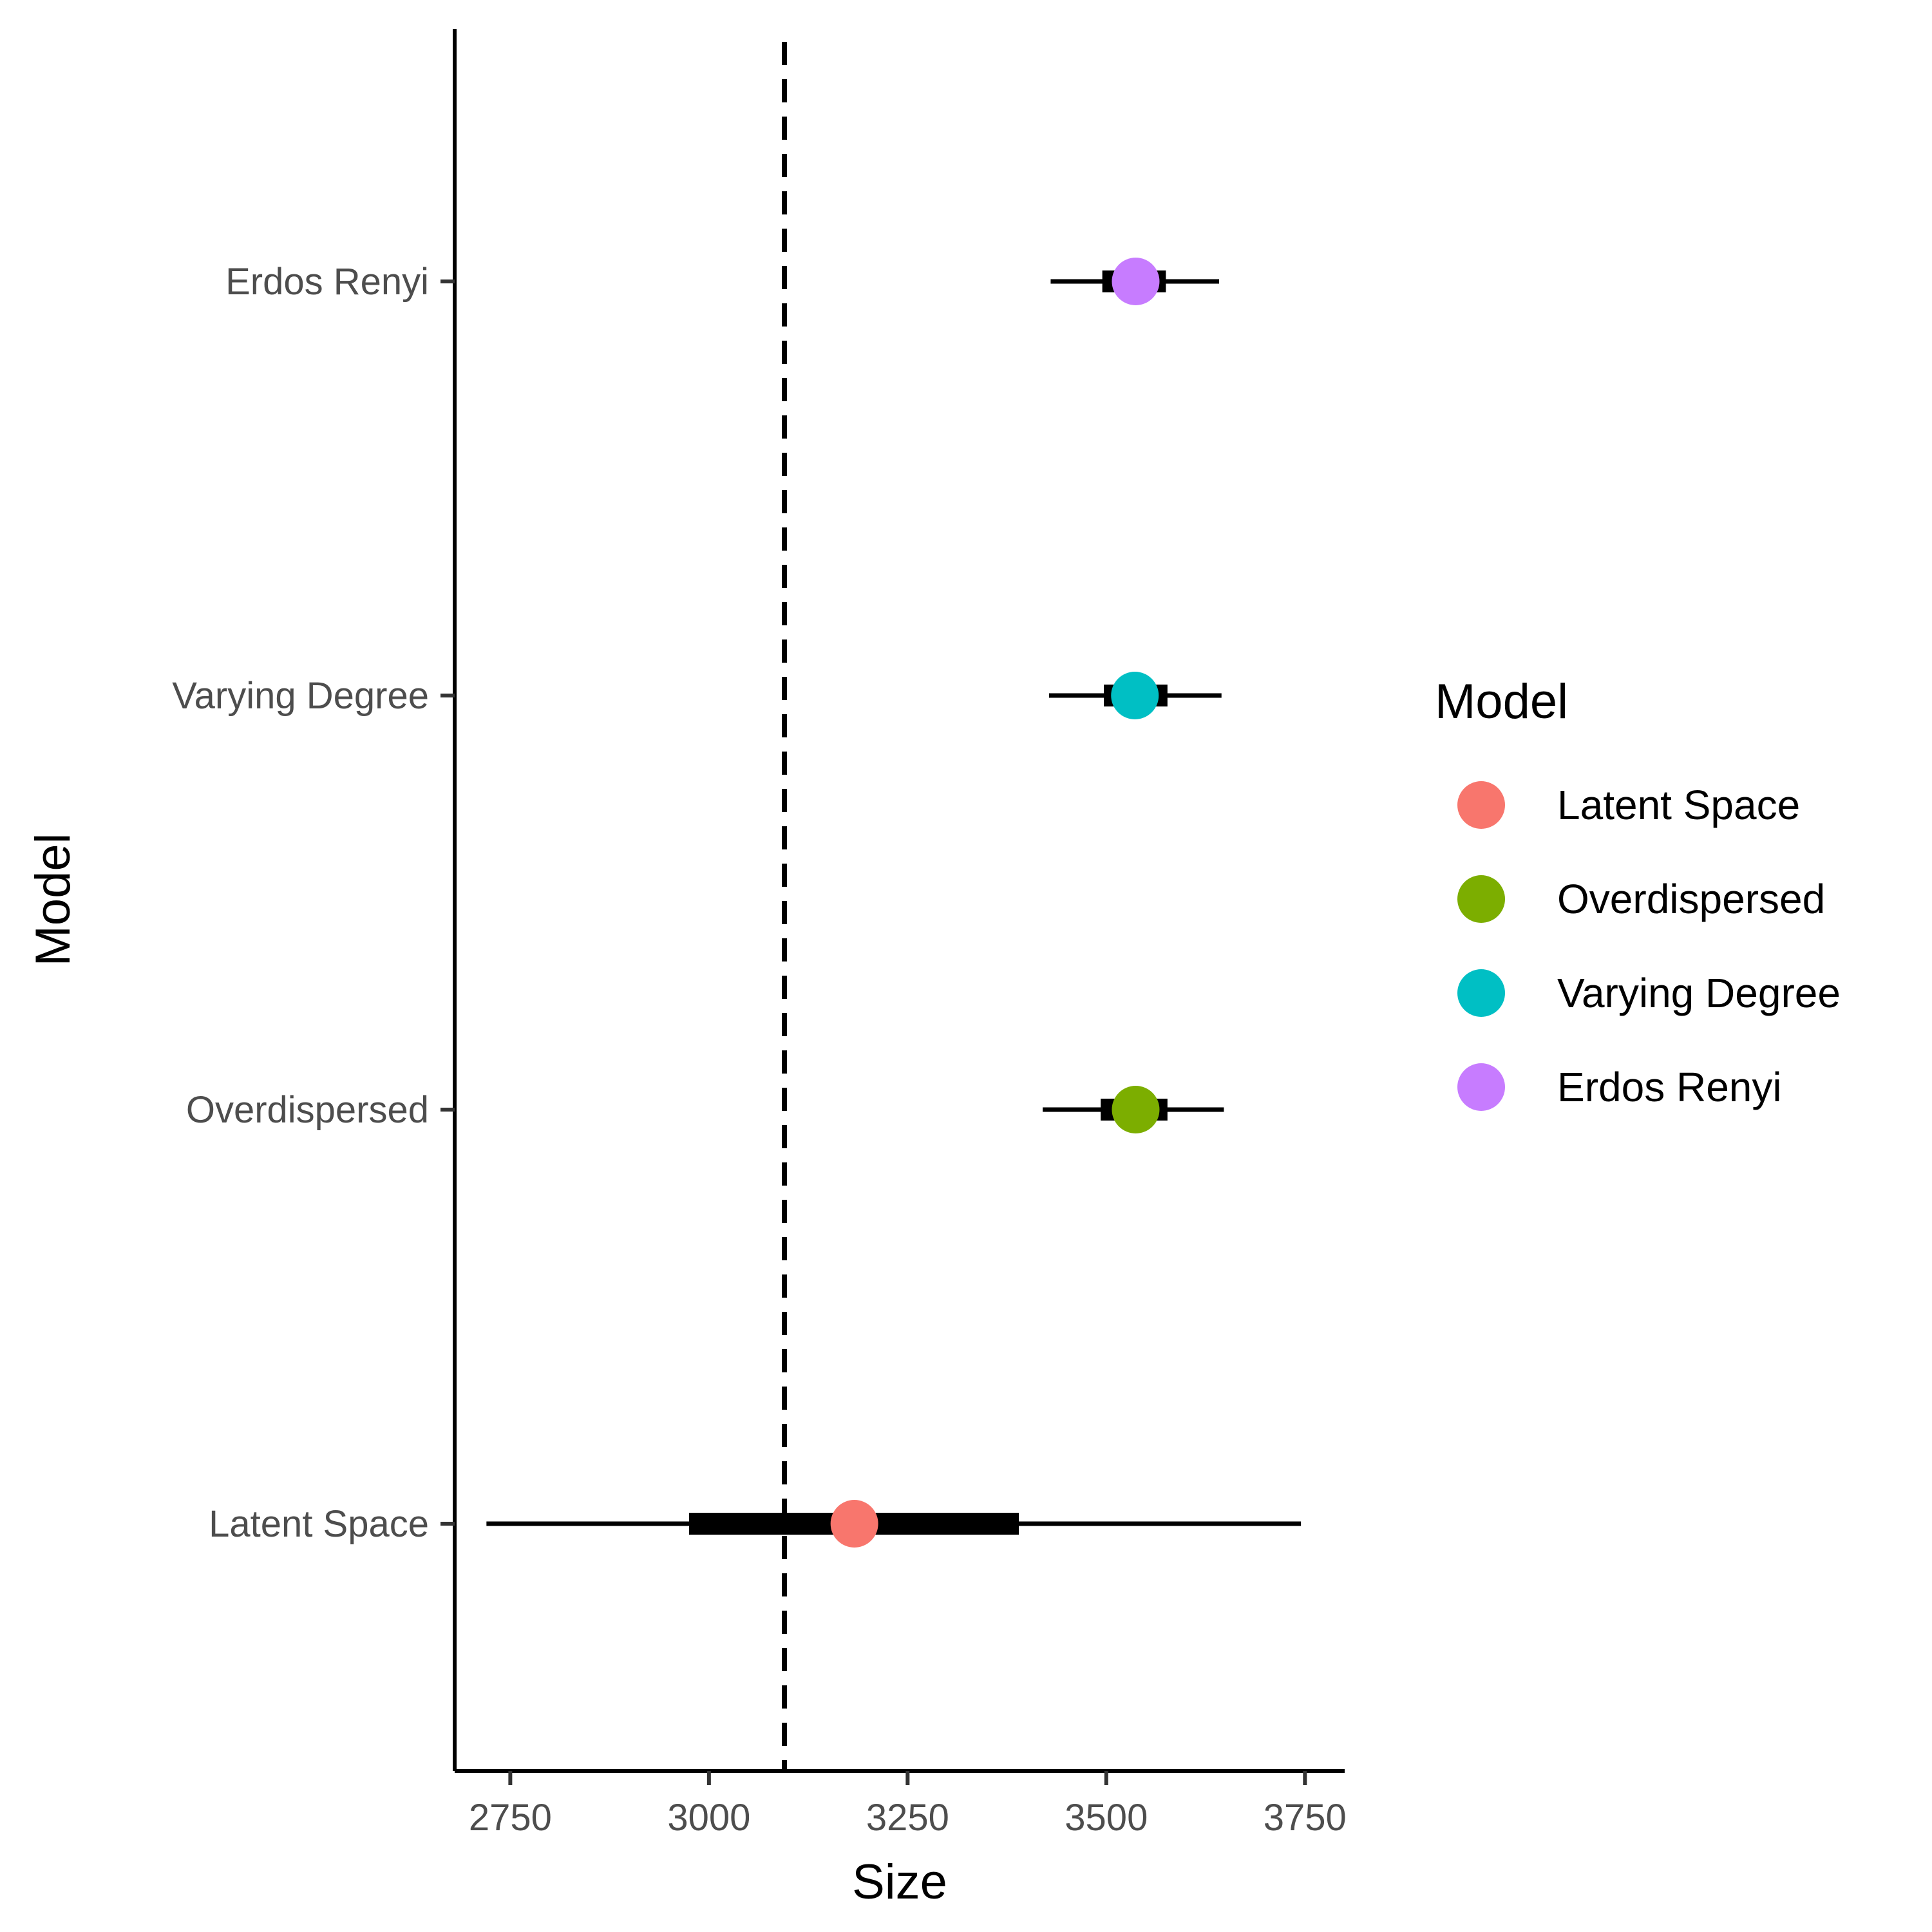  What do you see at coordinates (1691, 899) in the screenshot?
I see `legend-label: Overdispersed` at bounding box center [1691, 899].